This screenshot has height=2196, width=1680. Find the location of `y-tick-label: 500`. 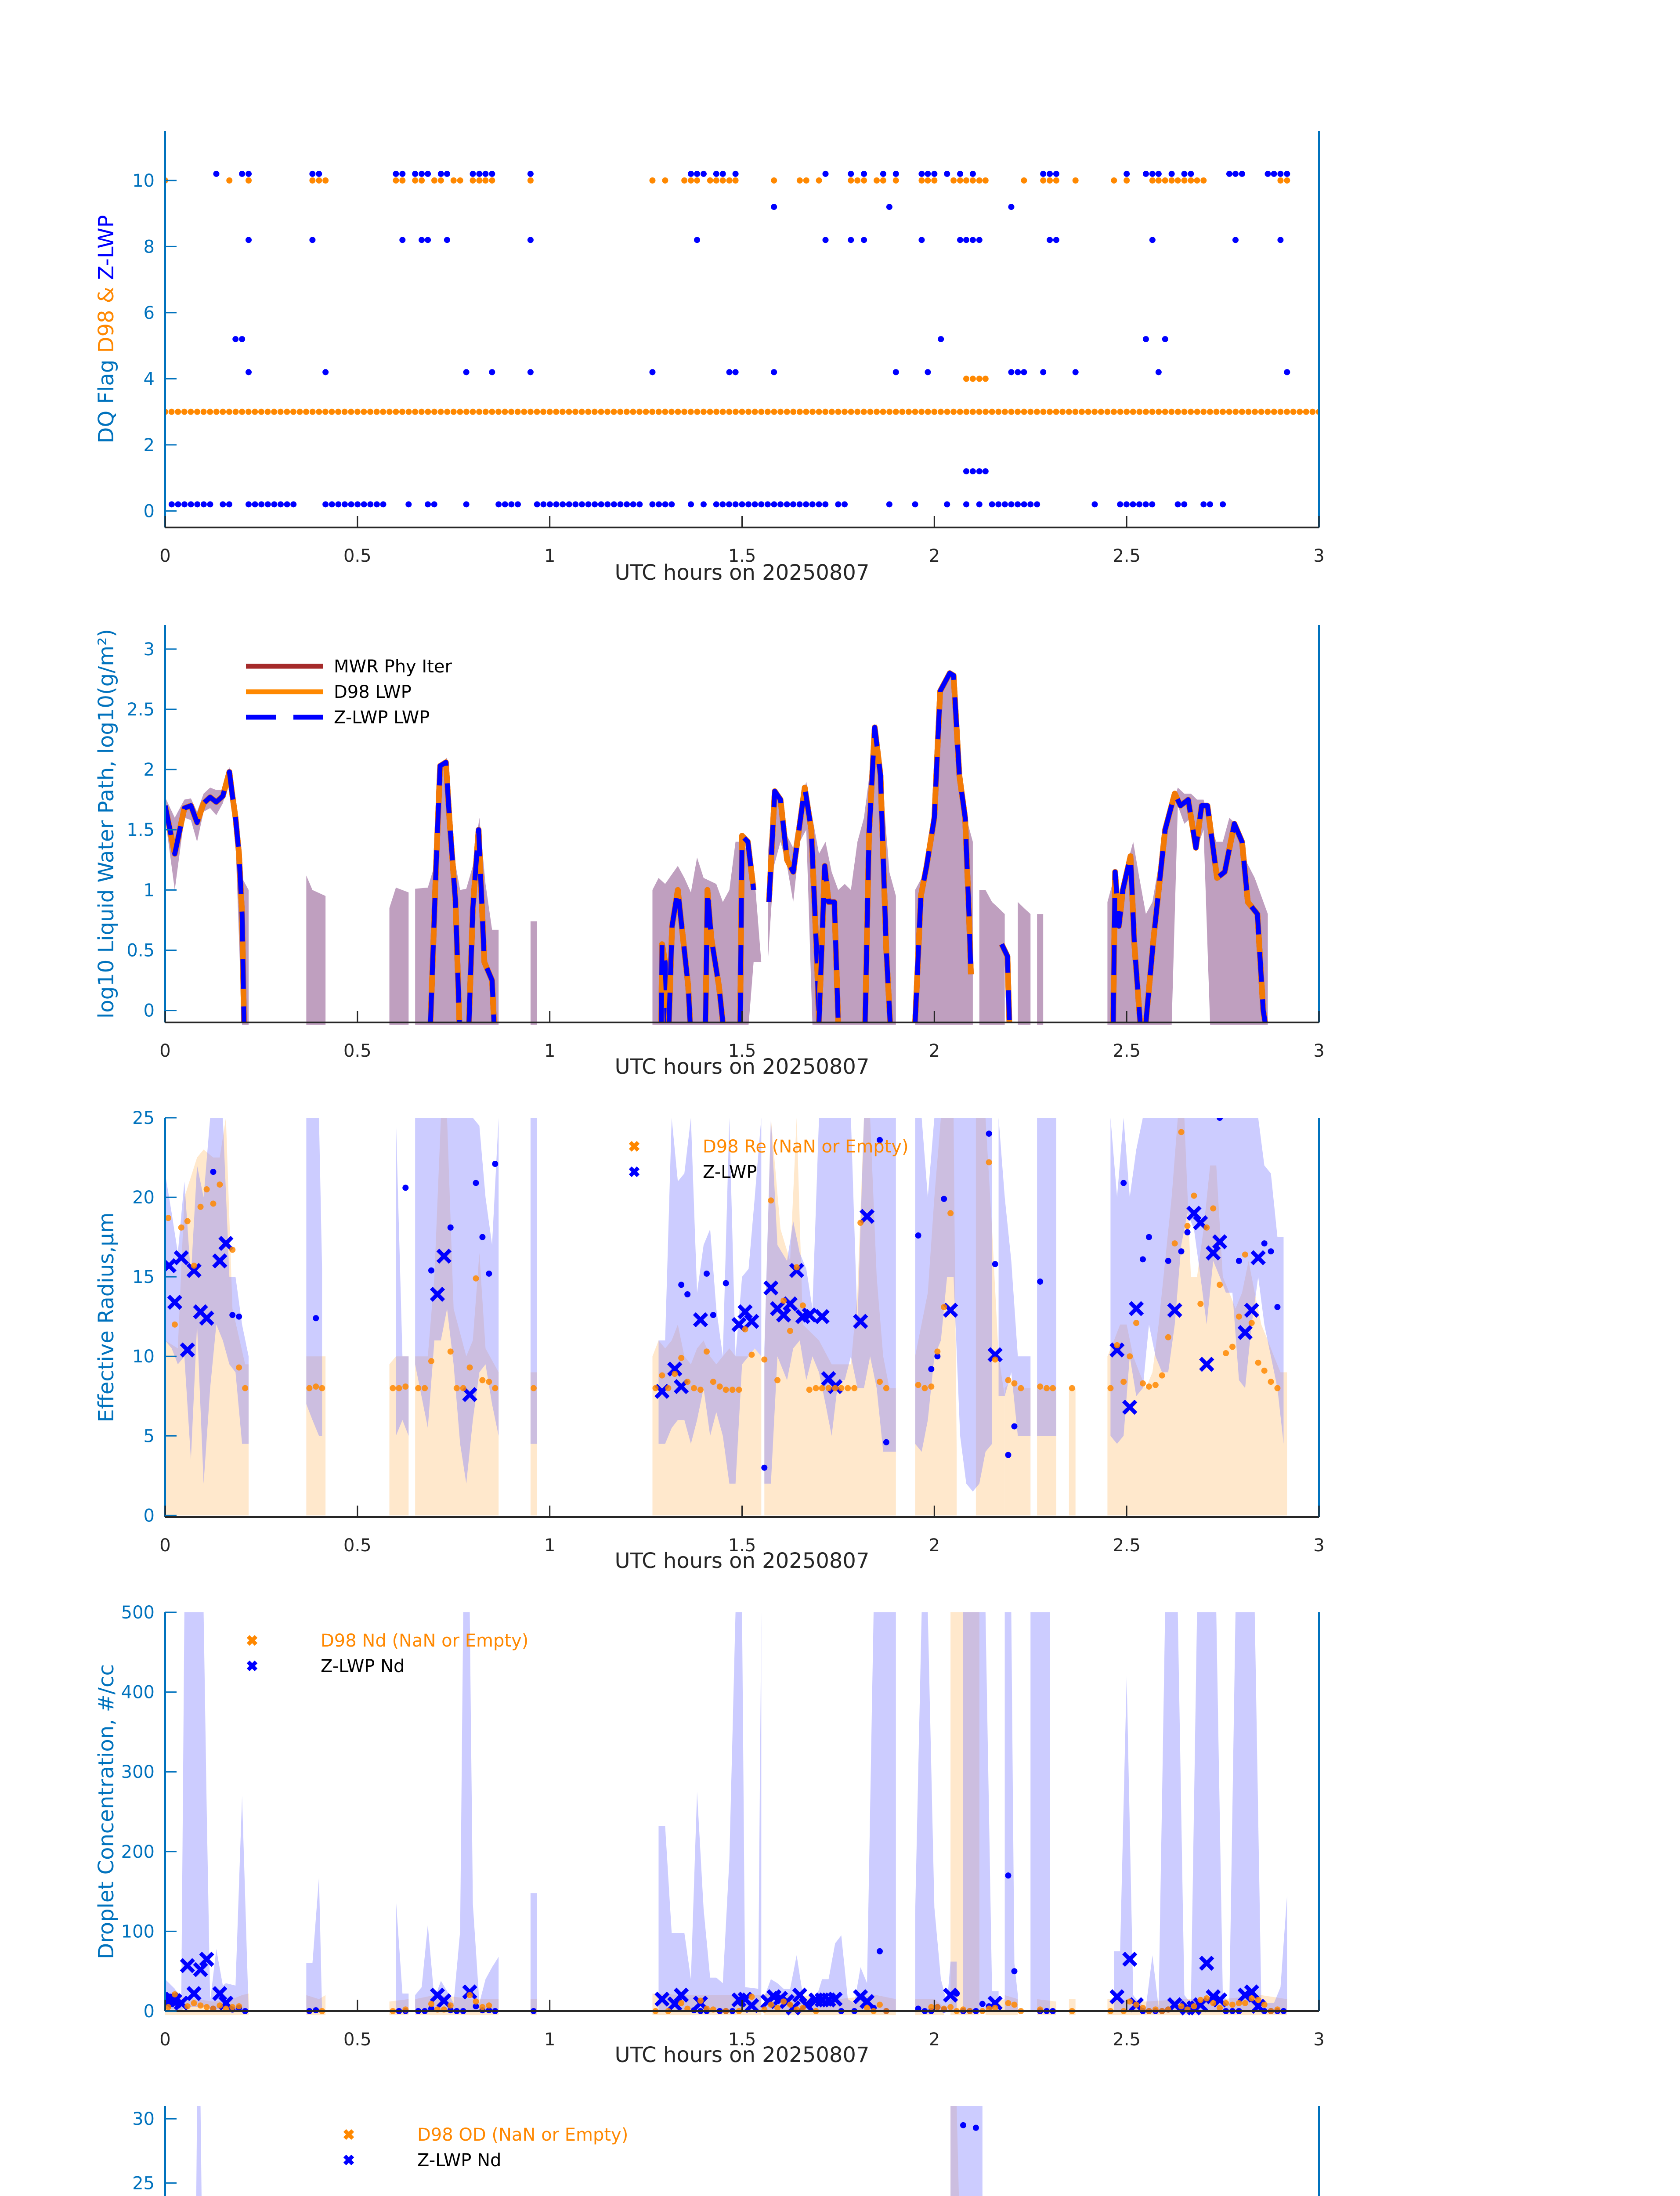

y-tick-label: 500 is located at coordinates (138, 1613).